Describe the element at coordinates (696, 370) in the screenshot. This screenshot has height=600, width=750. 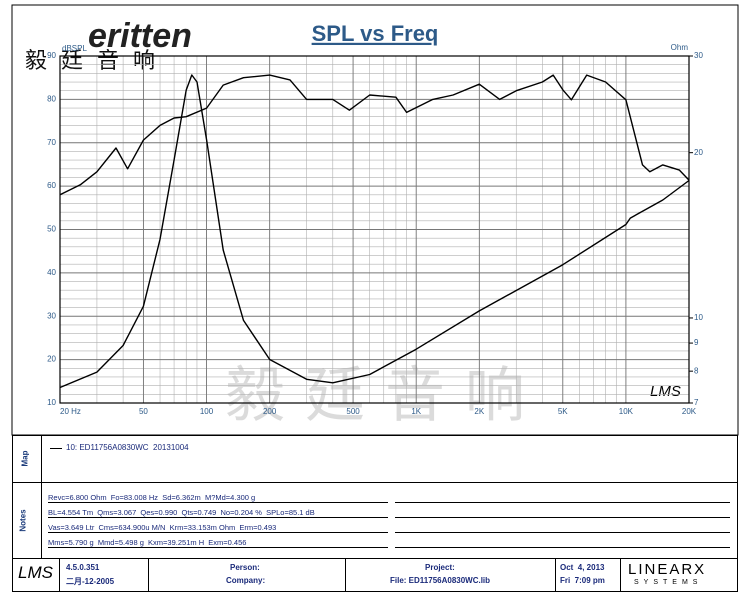
I see `y2-tick-label: 8` at that location.